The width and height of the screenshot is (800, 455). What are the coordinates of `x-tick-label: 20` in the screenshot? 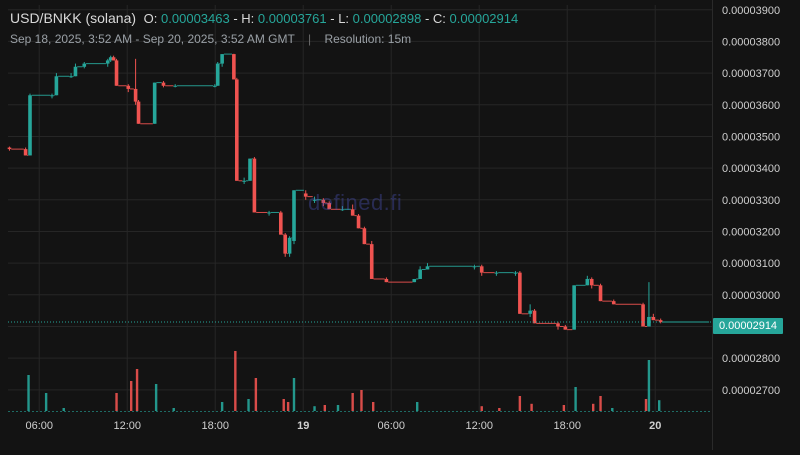 It's located at (655, 426).